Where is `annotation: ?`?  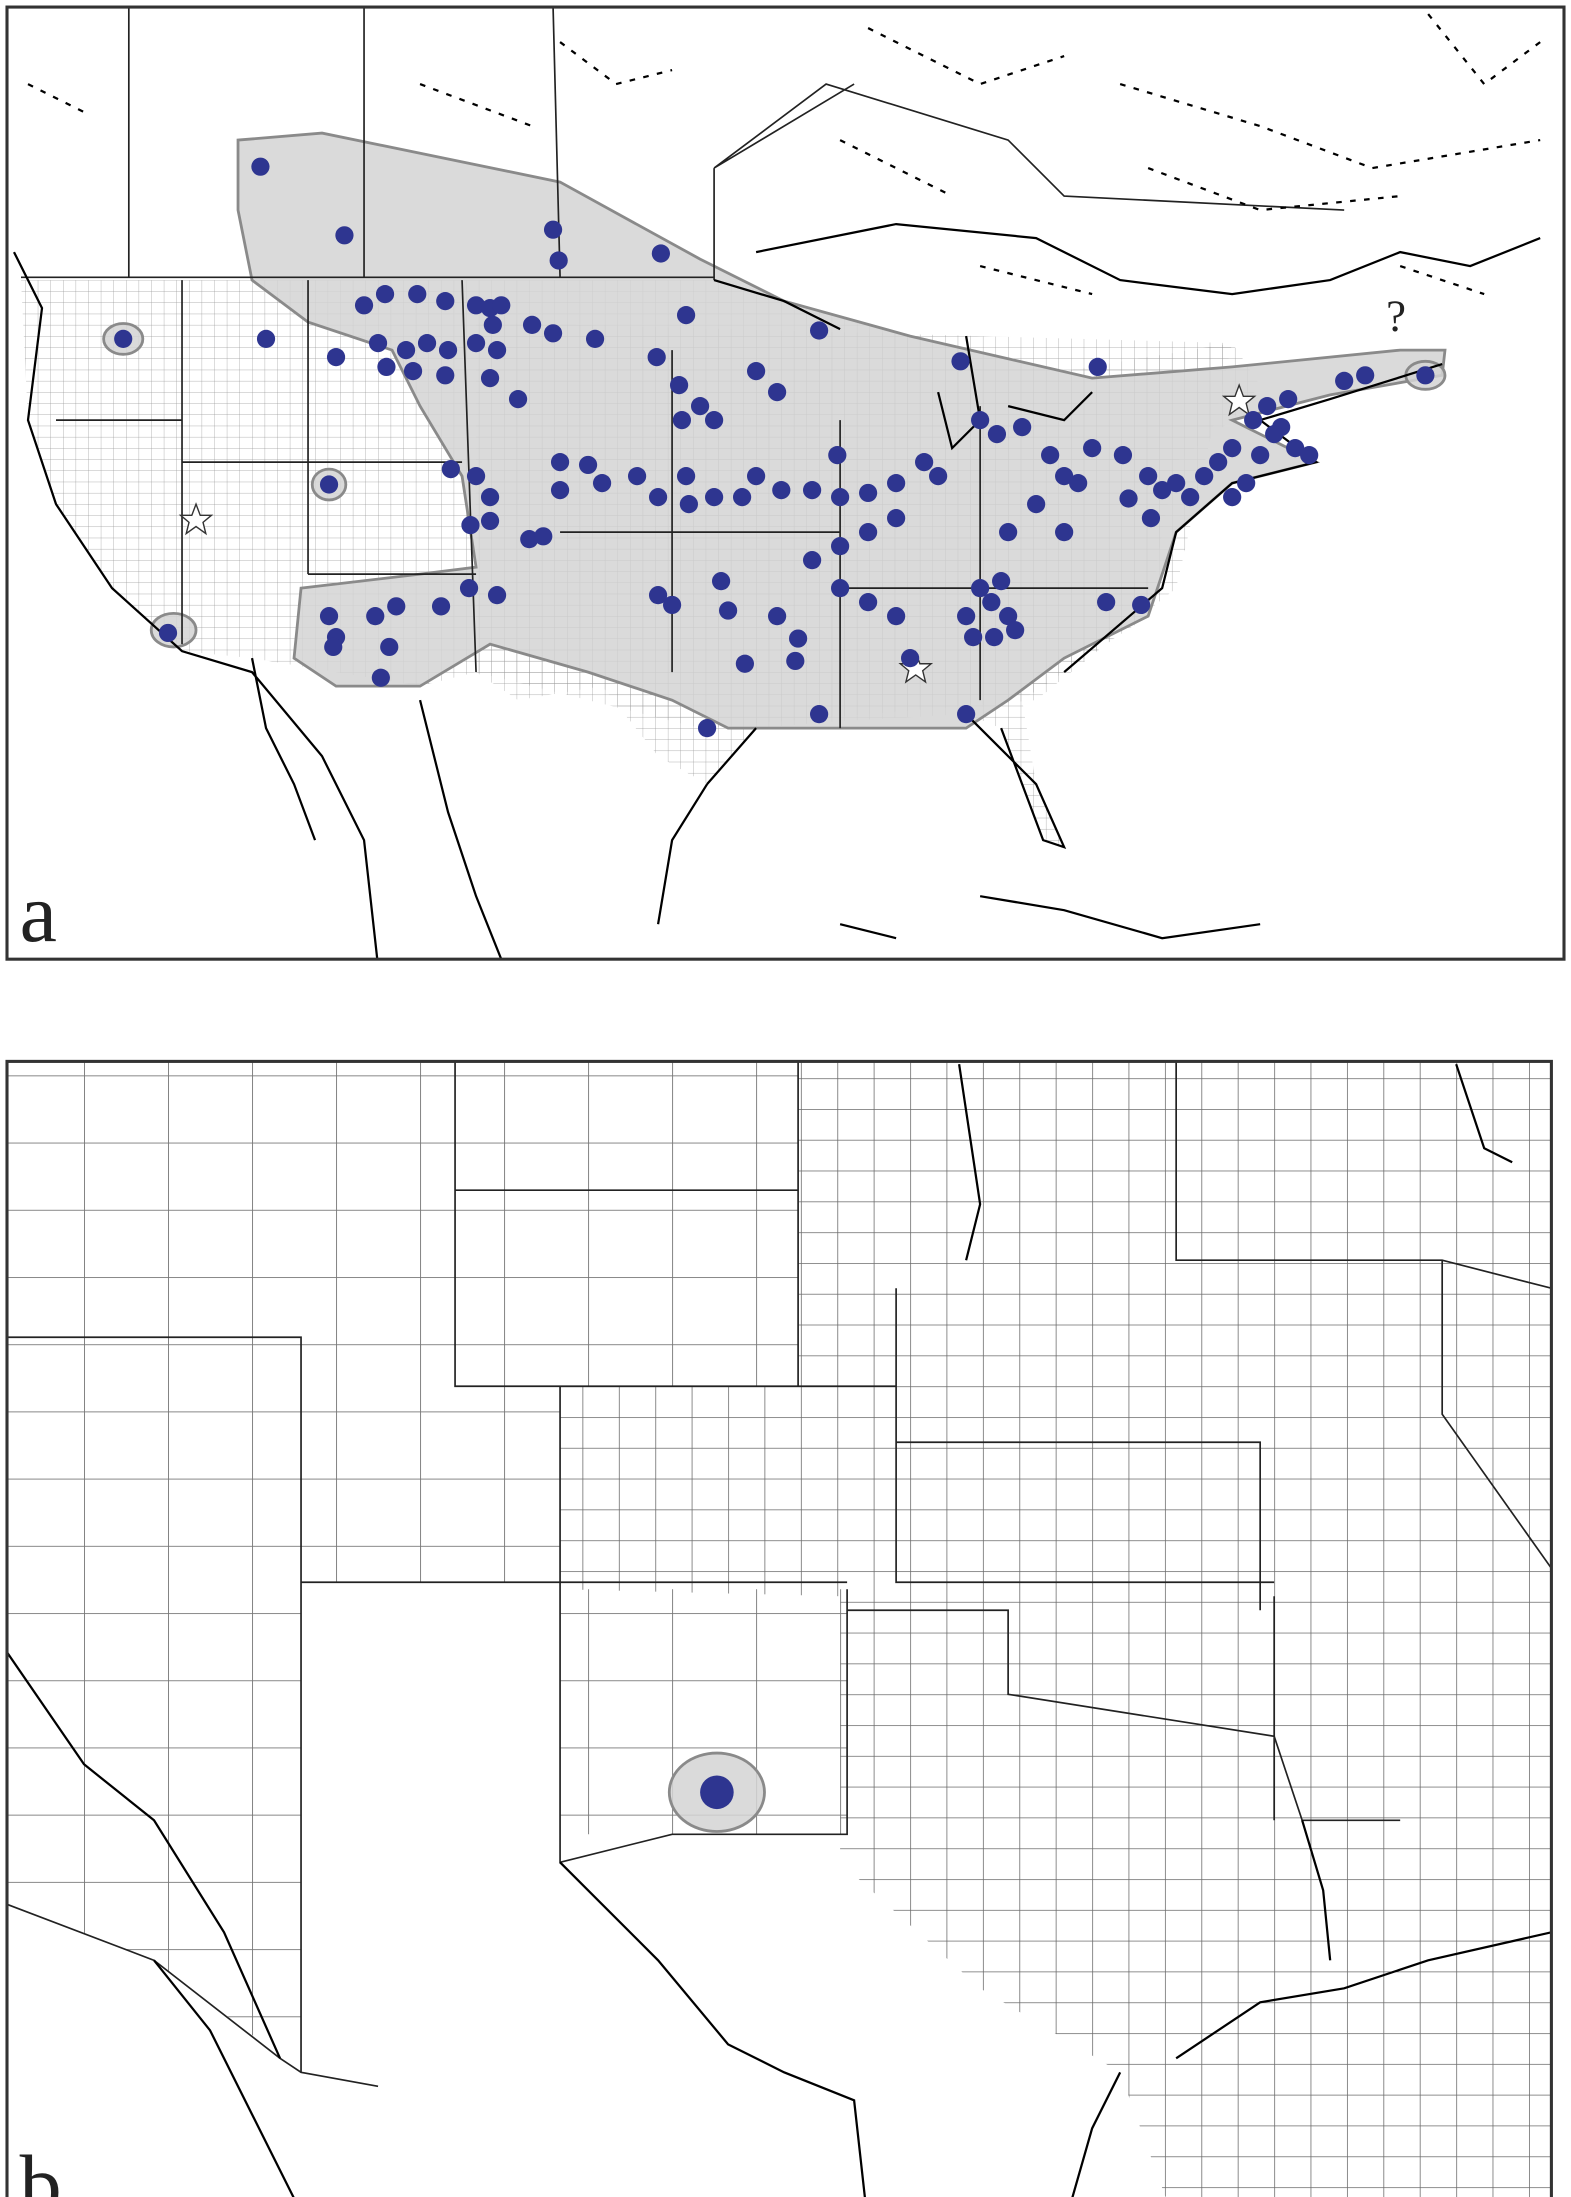 annotation: ? is located at coordinates (1396, 316).